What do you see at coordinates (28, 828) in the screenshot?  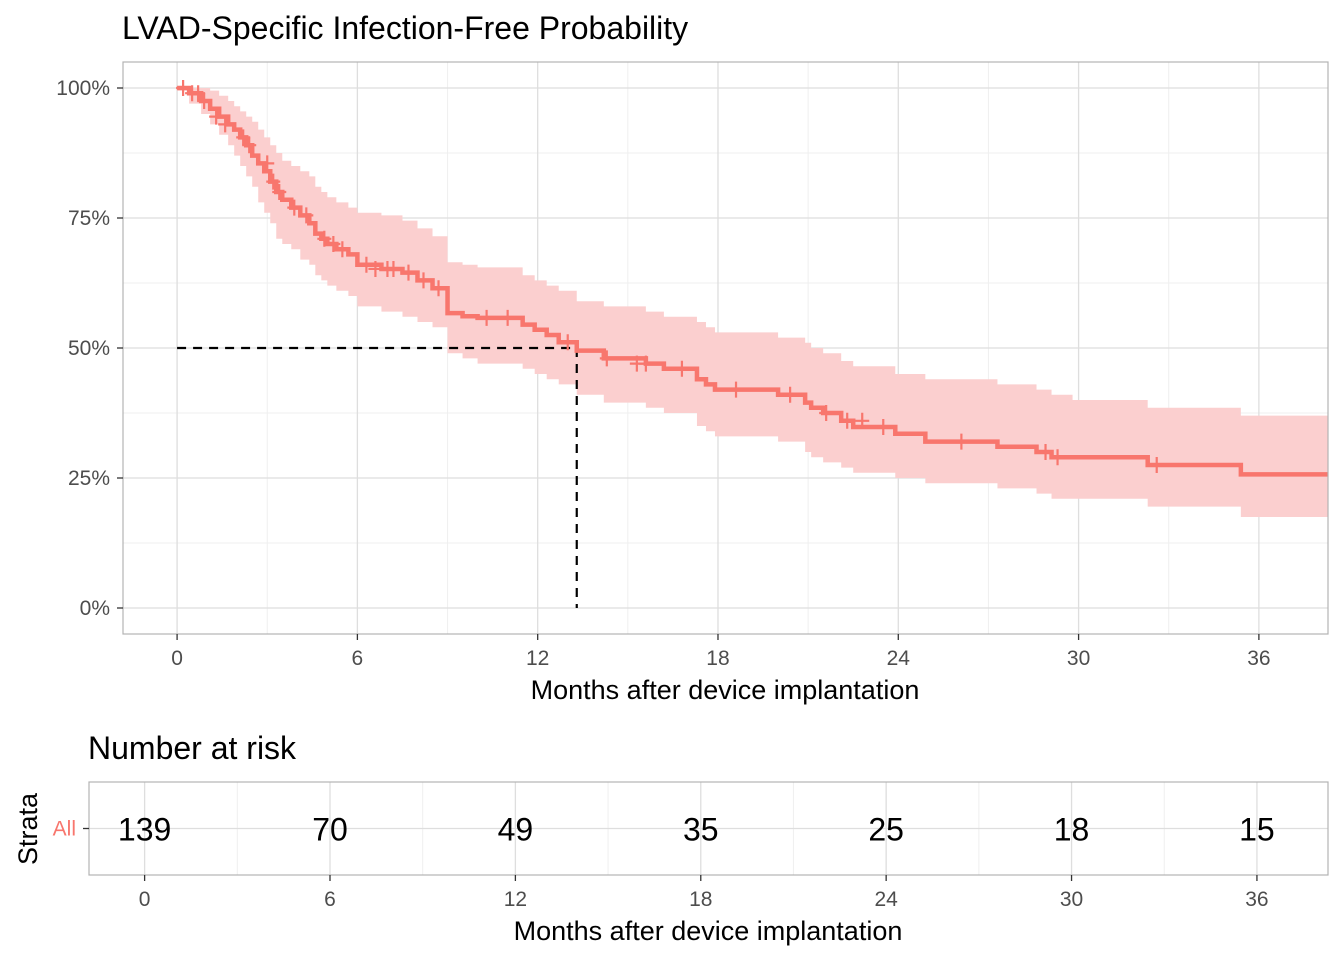 I see `risk-table-y-axis-label: Strata` at bounding box center [28, 828].